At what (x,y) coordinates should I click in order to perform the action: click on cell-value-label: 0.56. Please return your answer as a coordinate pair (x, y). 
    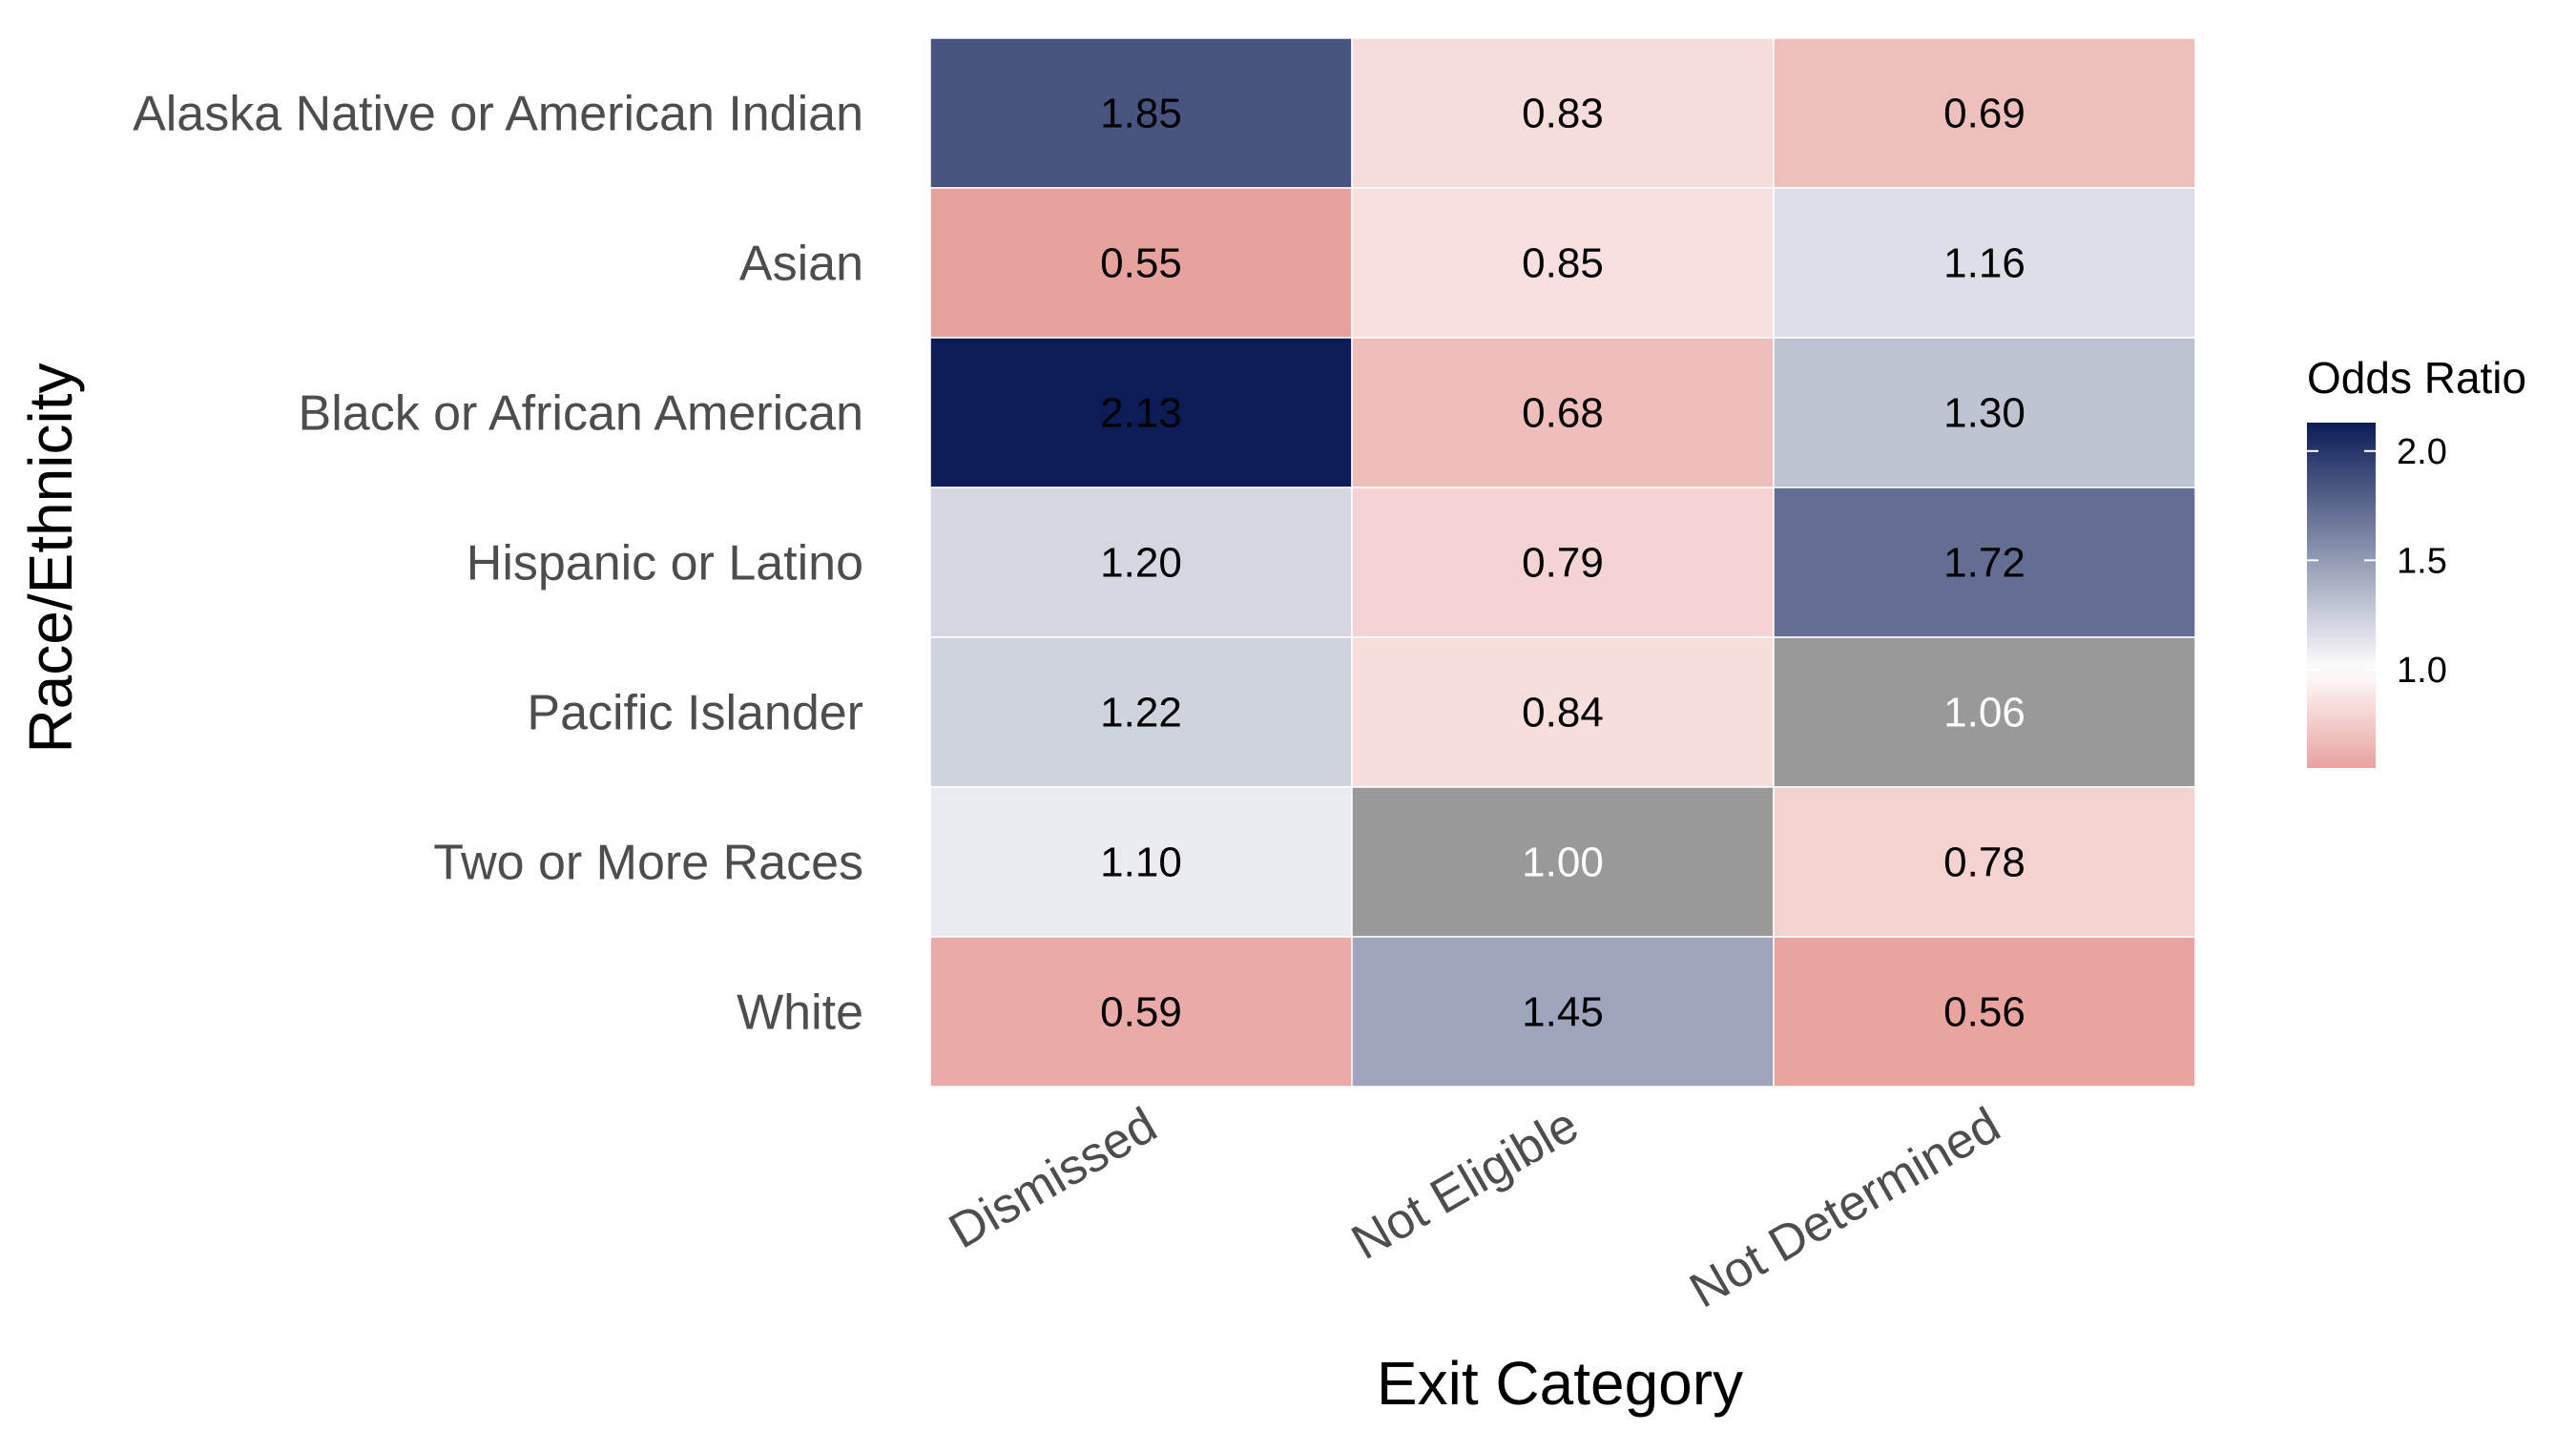
    Looking at the image, I should click on (1984, 1012).